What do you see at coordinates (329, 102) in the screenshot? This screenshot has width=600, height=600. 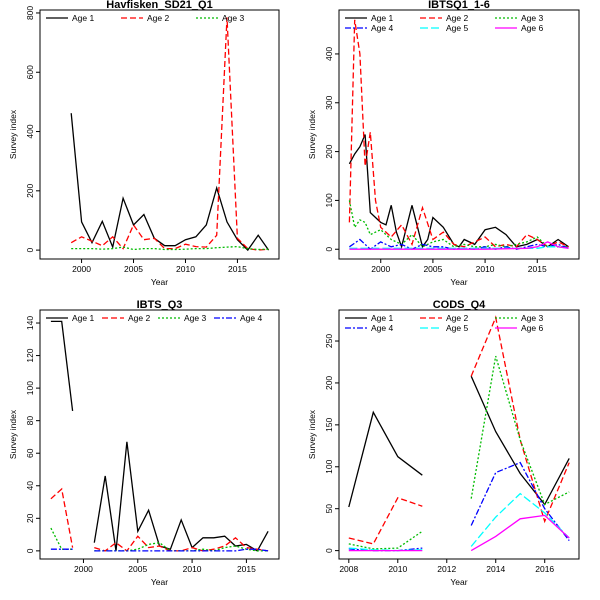 I see `y-tick-label: 300` at bounding box center [329, 102].